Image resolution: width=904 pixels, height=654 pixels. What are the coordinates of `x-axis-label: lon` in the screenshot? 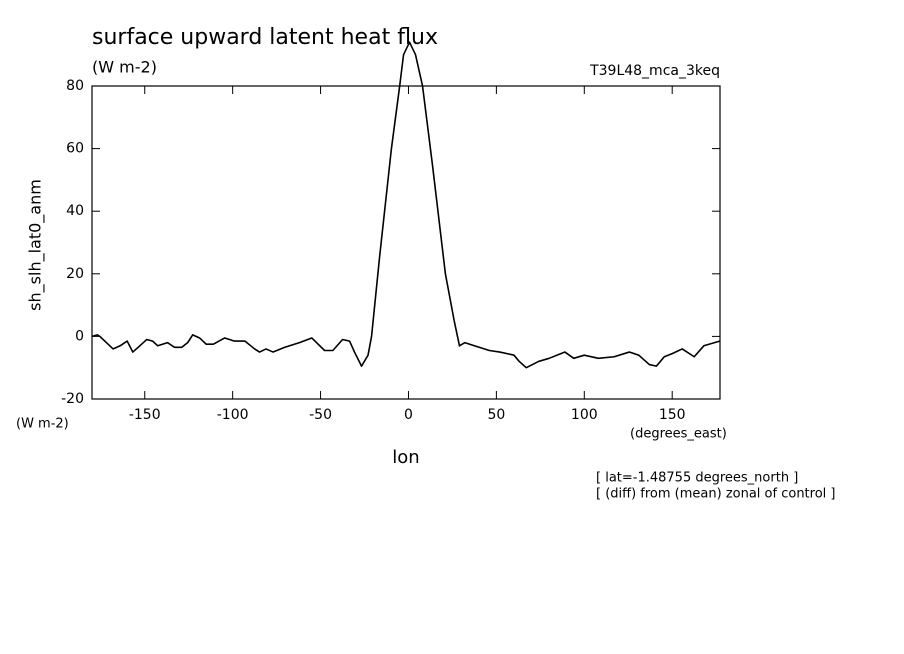 It's located at (405, 457).